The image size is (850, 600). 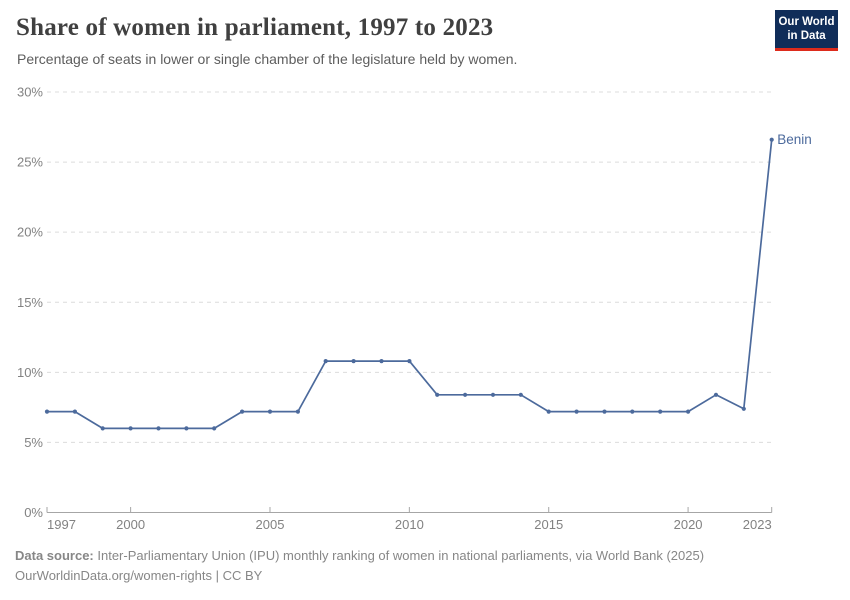 What do you see at coordinates (270, 524) in the screenshot?
I see `x-tick-label-2005: 2005` at bounding box center [270, 524].